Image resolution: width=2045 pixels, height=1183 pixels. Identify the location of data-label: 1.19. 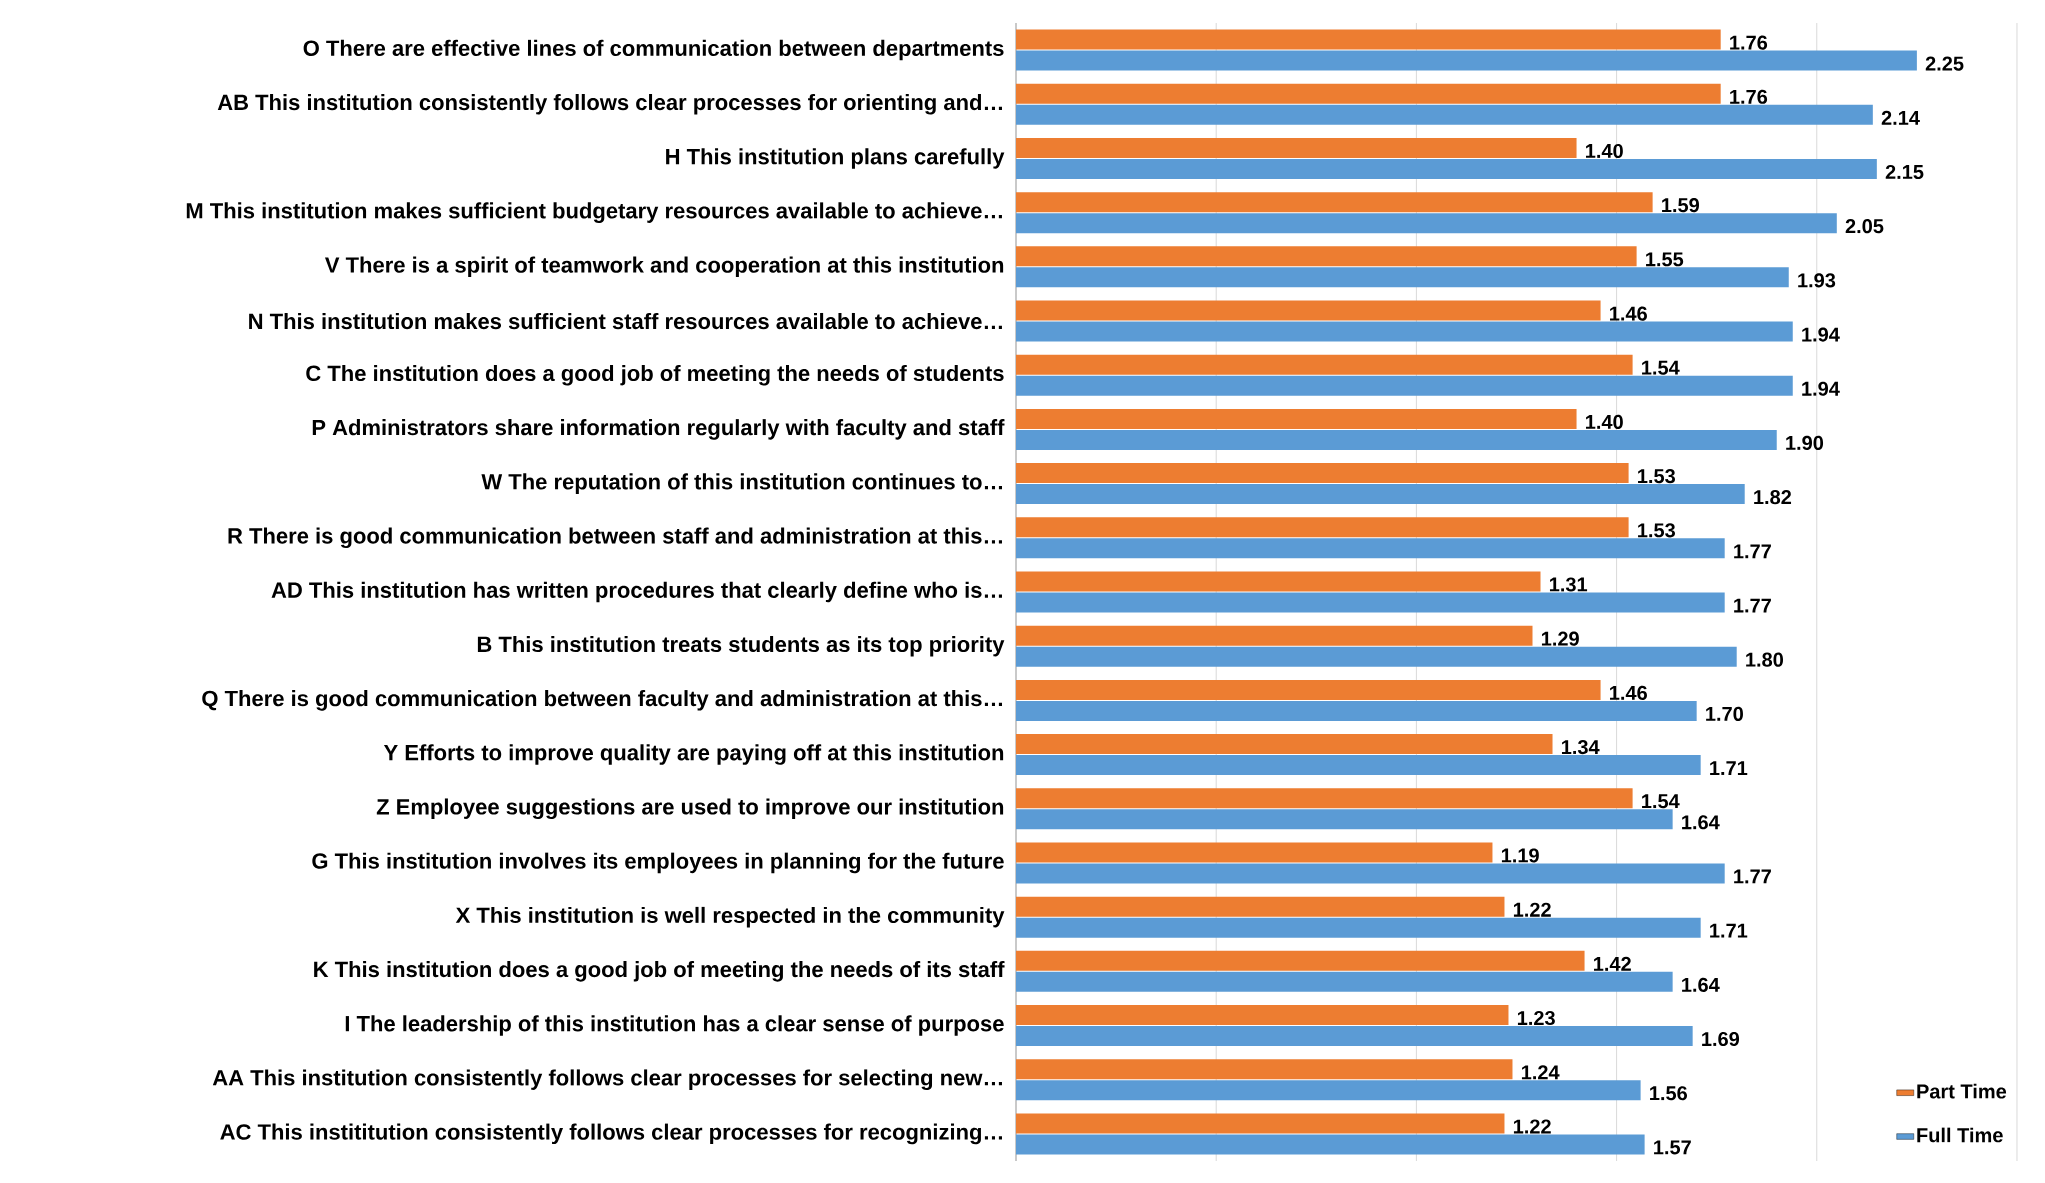
(1520, 855).